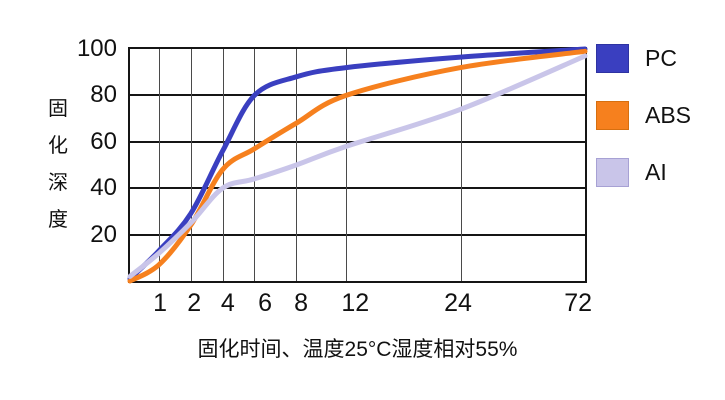 This screenshot has width=725, height=400. Describe the element at coordinates (357, 349) in the screenshot. I see `x-axis-title: 固化时间、温度25°C湿度相对55%` at that location.